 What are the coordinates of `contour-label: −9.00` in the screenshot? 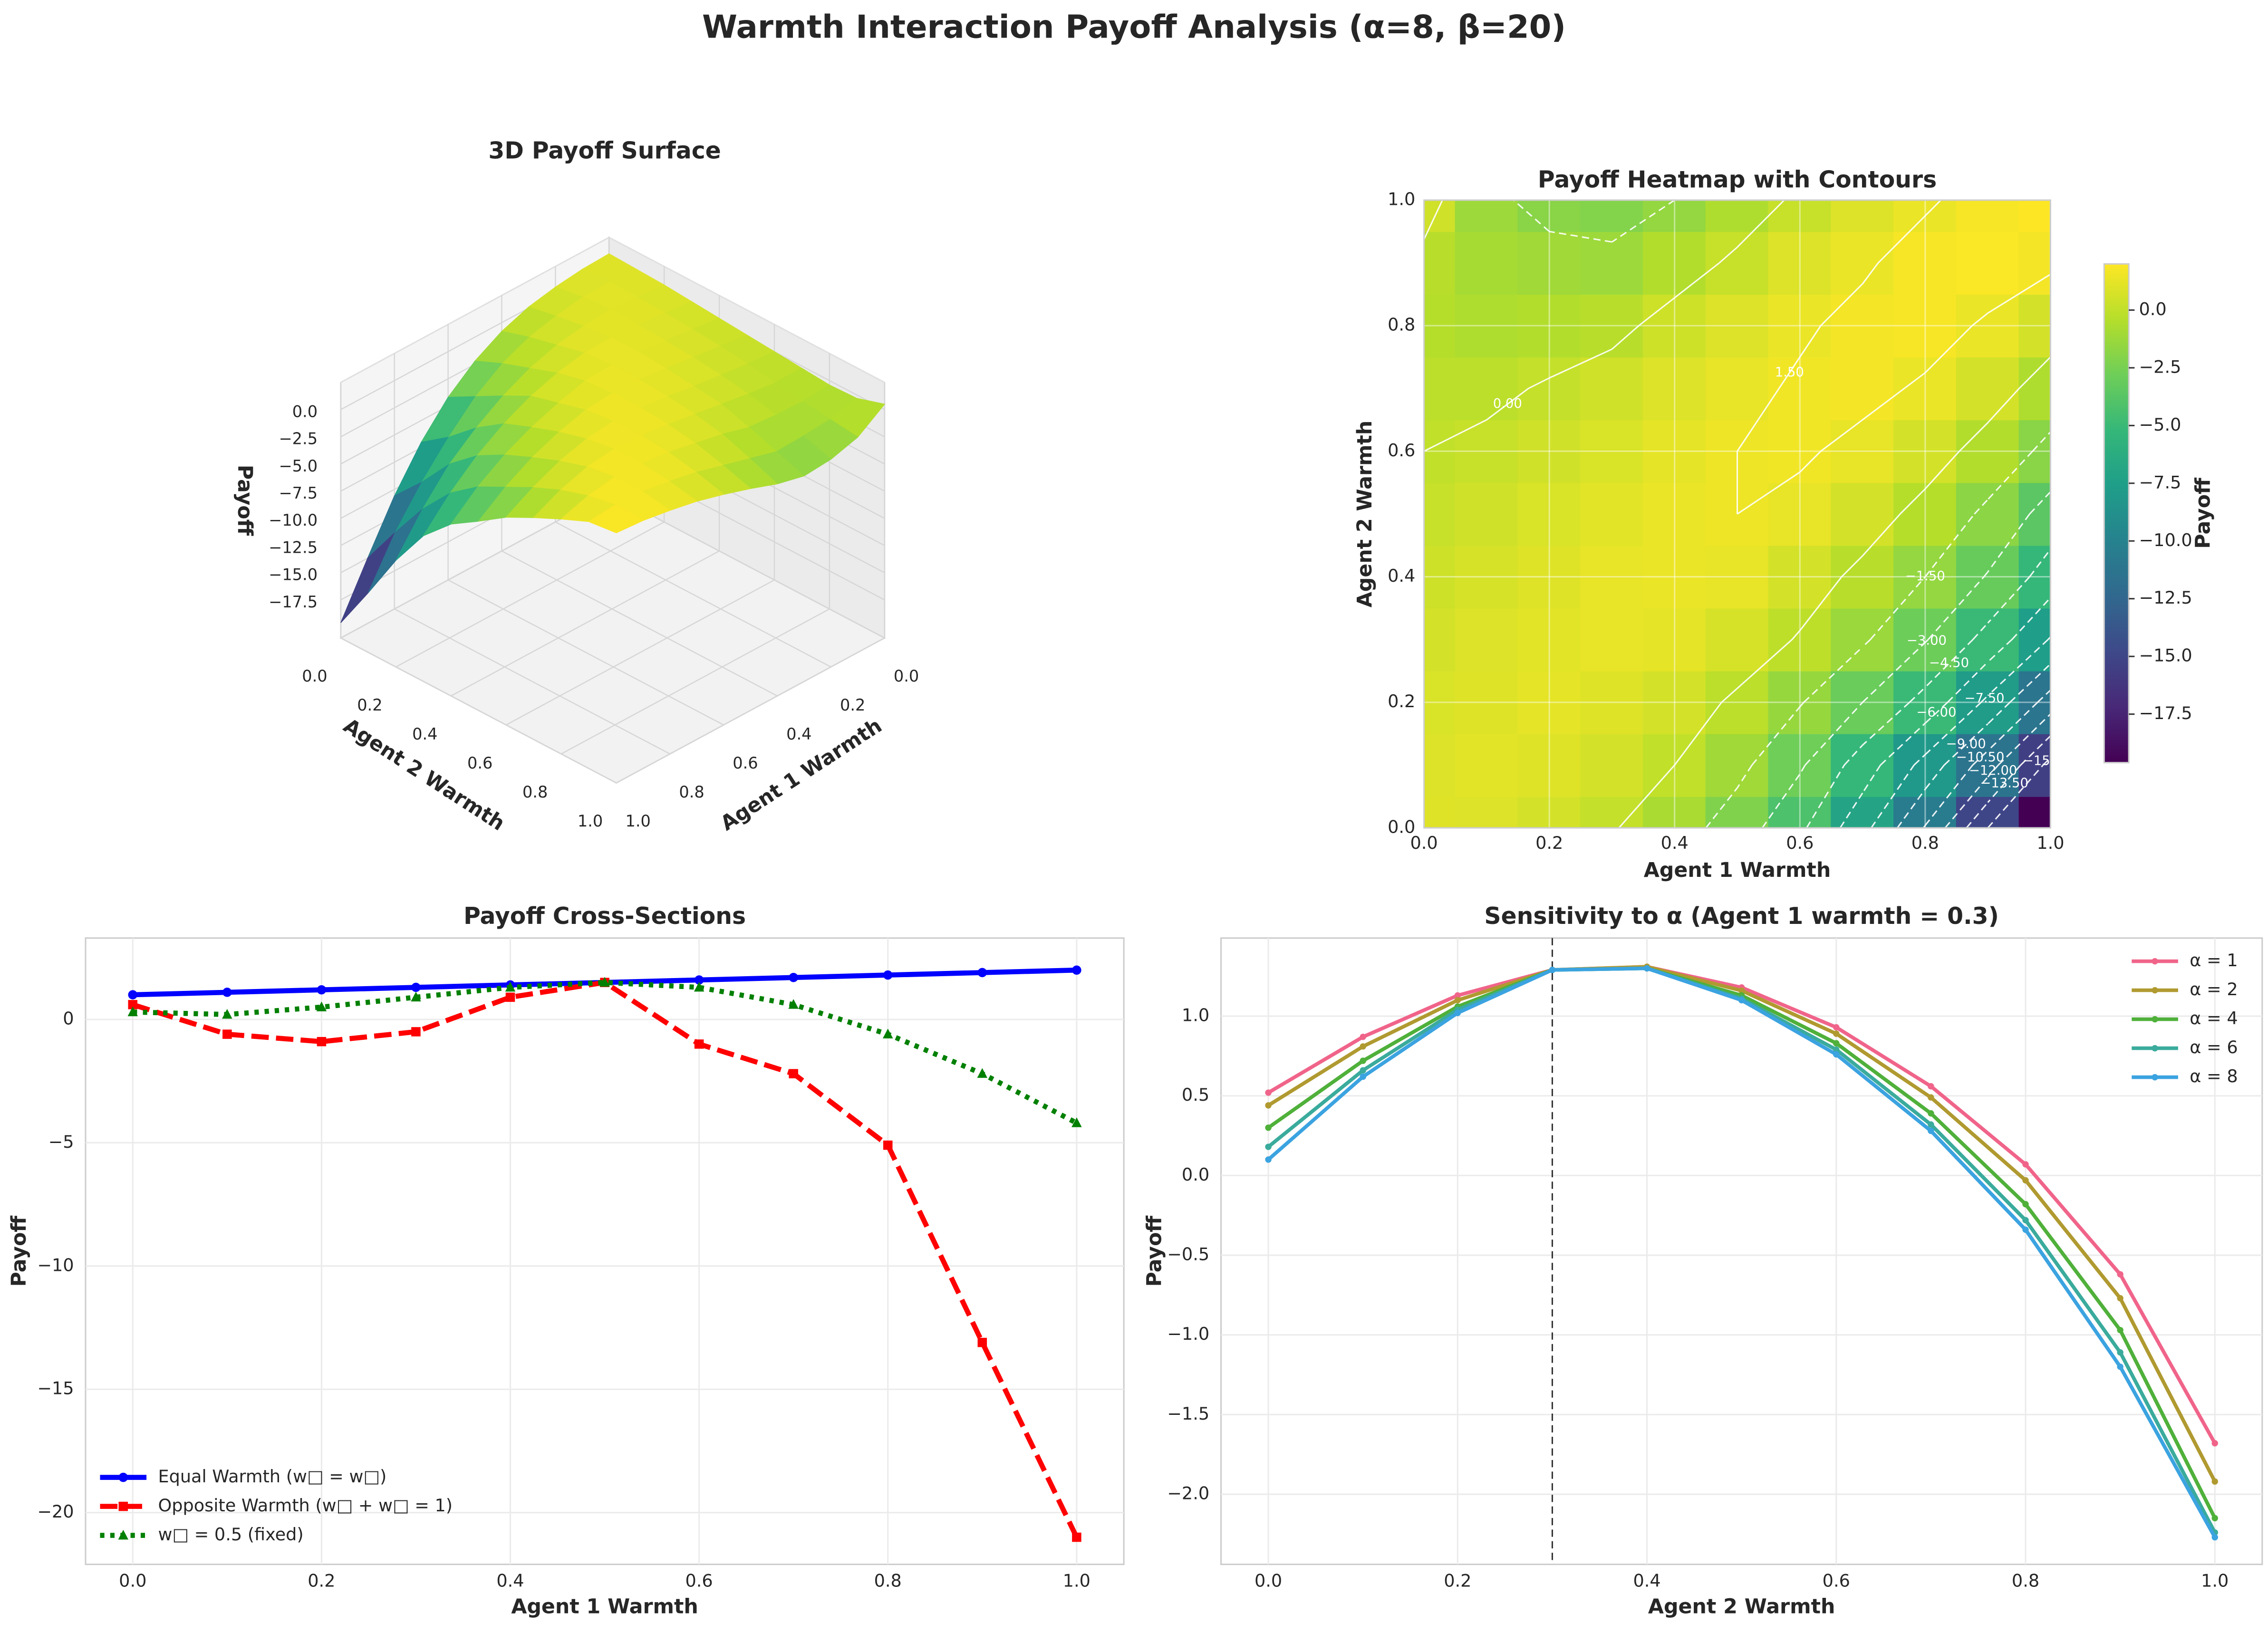 It's located at (1966, 744).